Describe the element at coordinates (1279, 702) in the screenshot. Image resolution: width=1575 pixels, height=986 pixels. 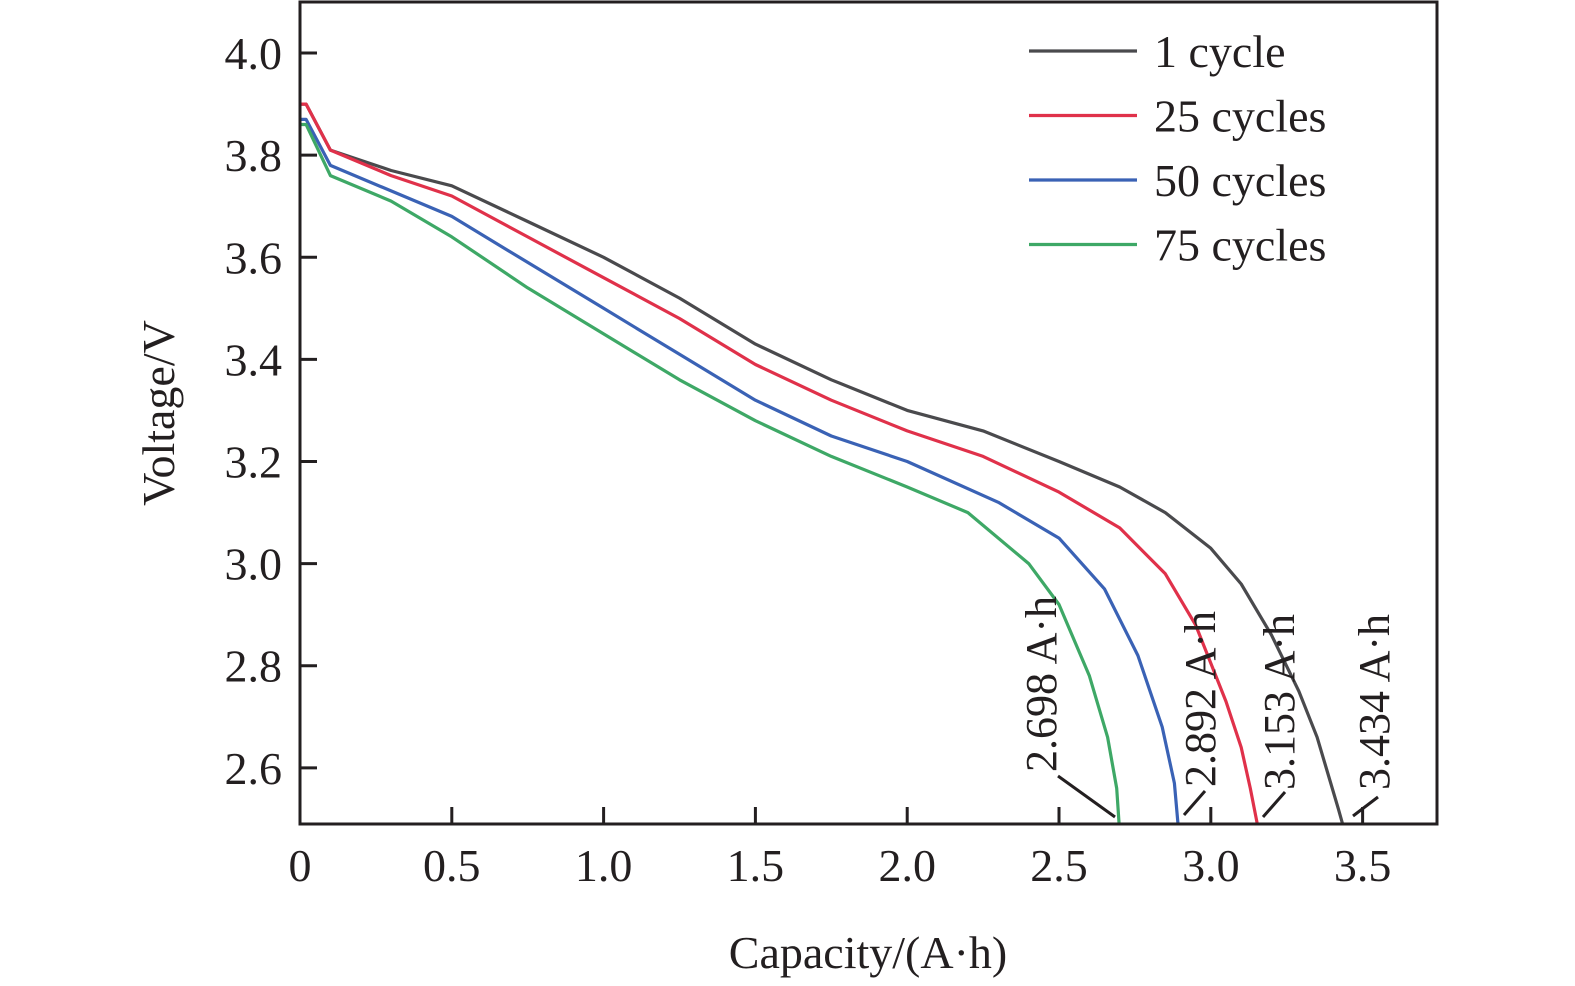
I see `annotation-label: 3.153 A·h` at that location.